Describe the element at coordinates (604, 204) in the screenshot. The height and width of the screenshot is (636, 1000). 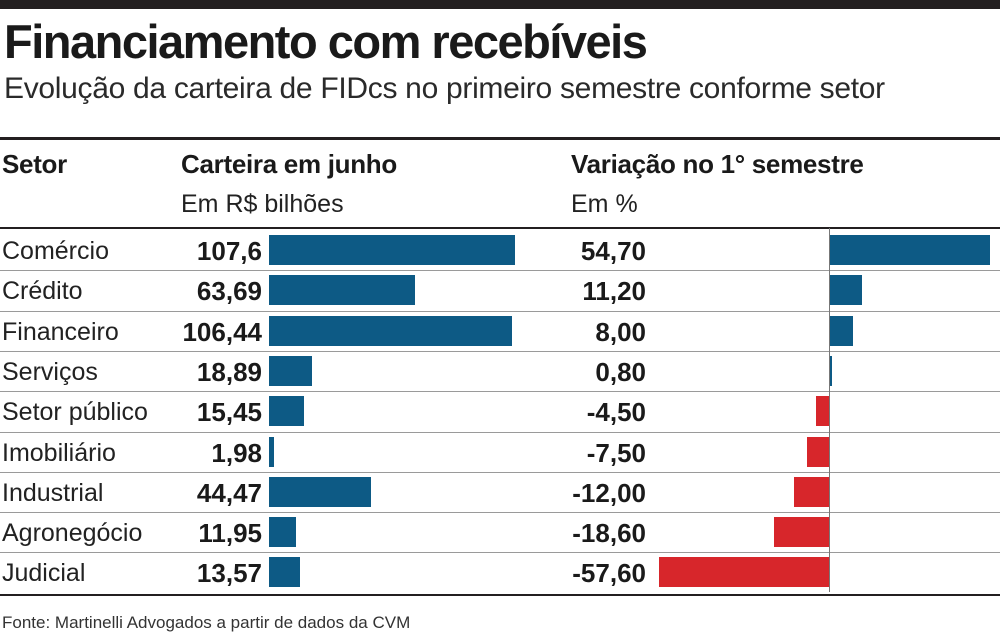
I see `header-change-unit: Em %` at that location.